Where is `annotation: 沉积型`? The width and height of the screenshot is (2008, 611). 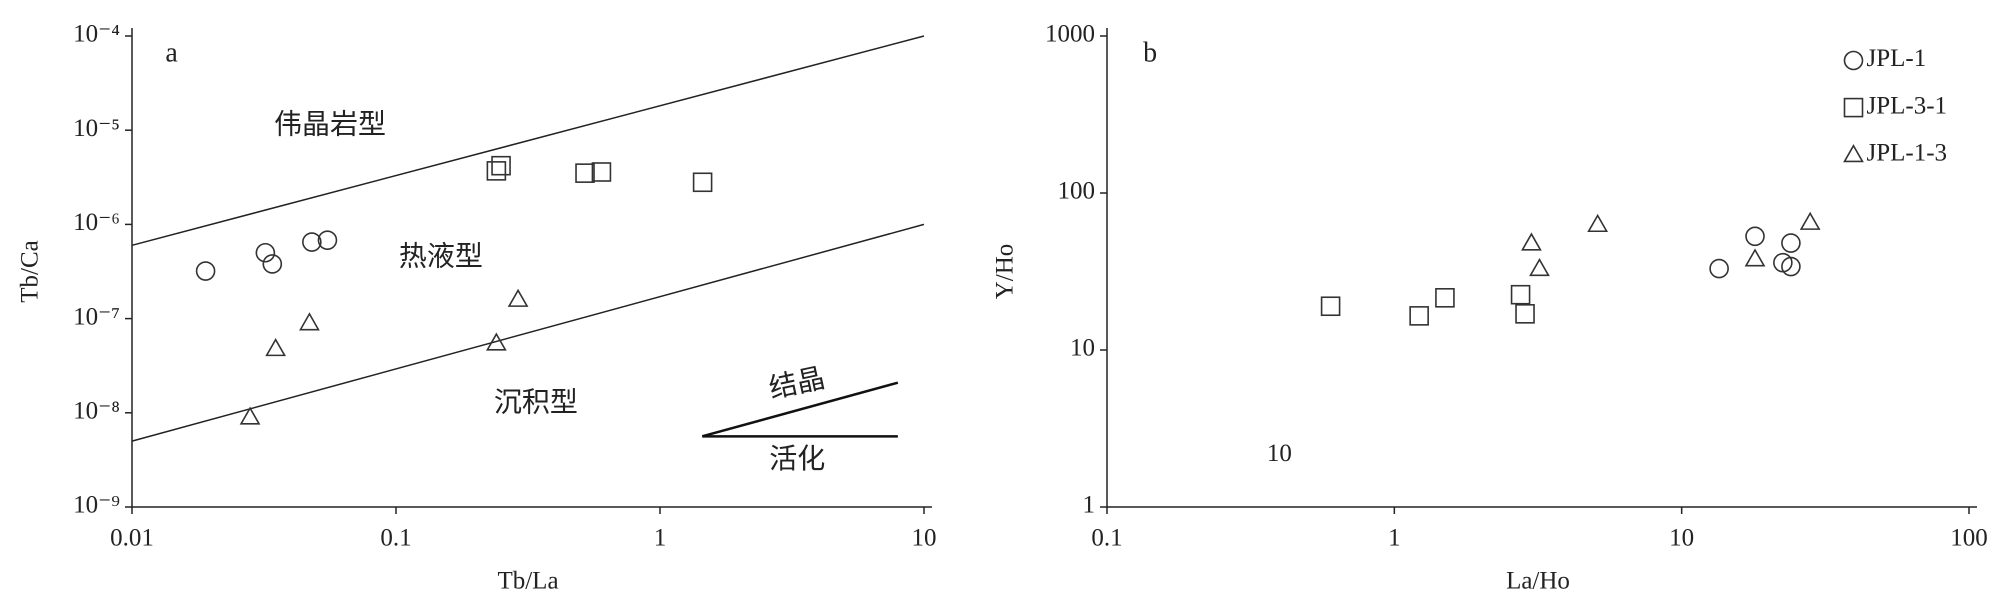 annotation: 沉积型 is located at coordinates (536, 401).